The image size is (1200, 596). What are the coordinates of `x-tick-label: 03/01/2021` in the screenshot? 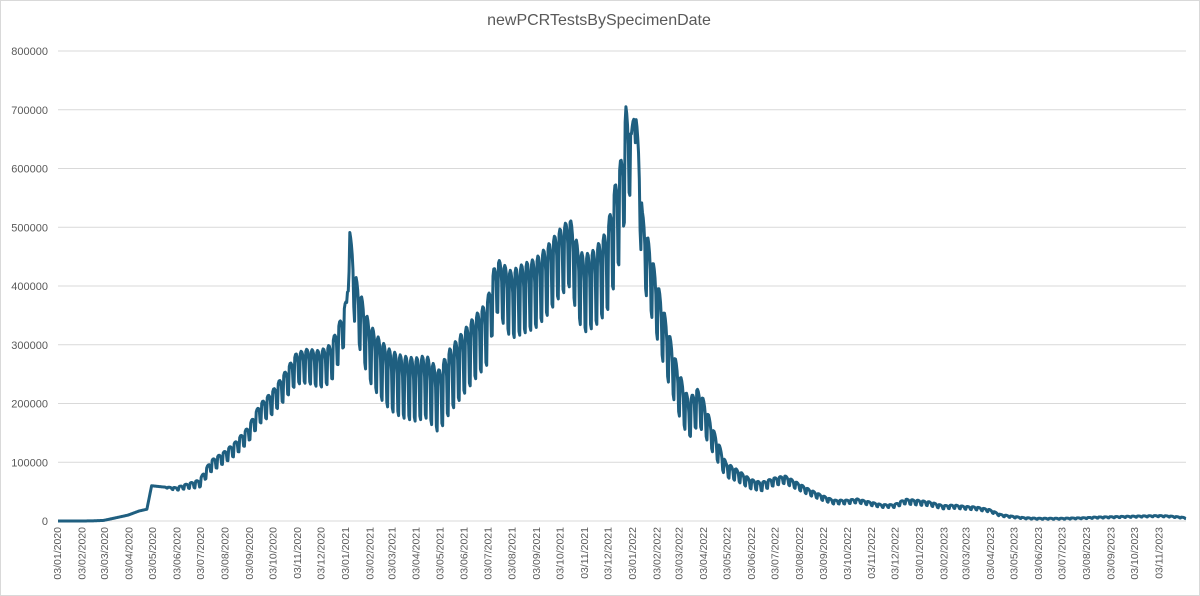 It's located at (346, 553).